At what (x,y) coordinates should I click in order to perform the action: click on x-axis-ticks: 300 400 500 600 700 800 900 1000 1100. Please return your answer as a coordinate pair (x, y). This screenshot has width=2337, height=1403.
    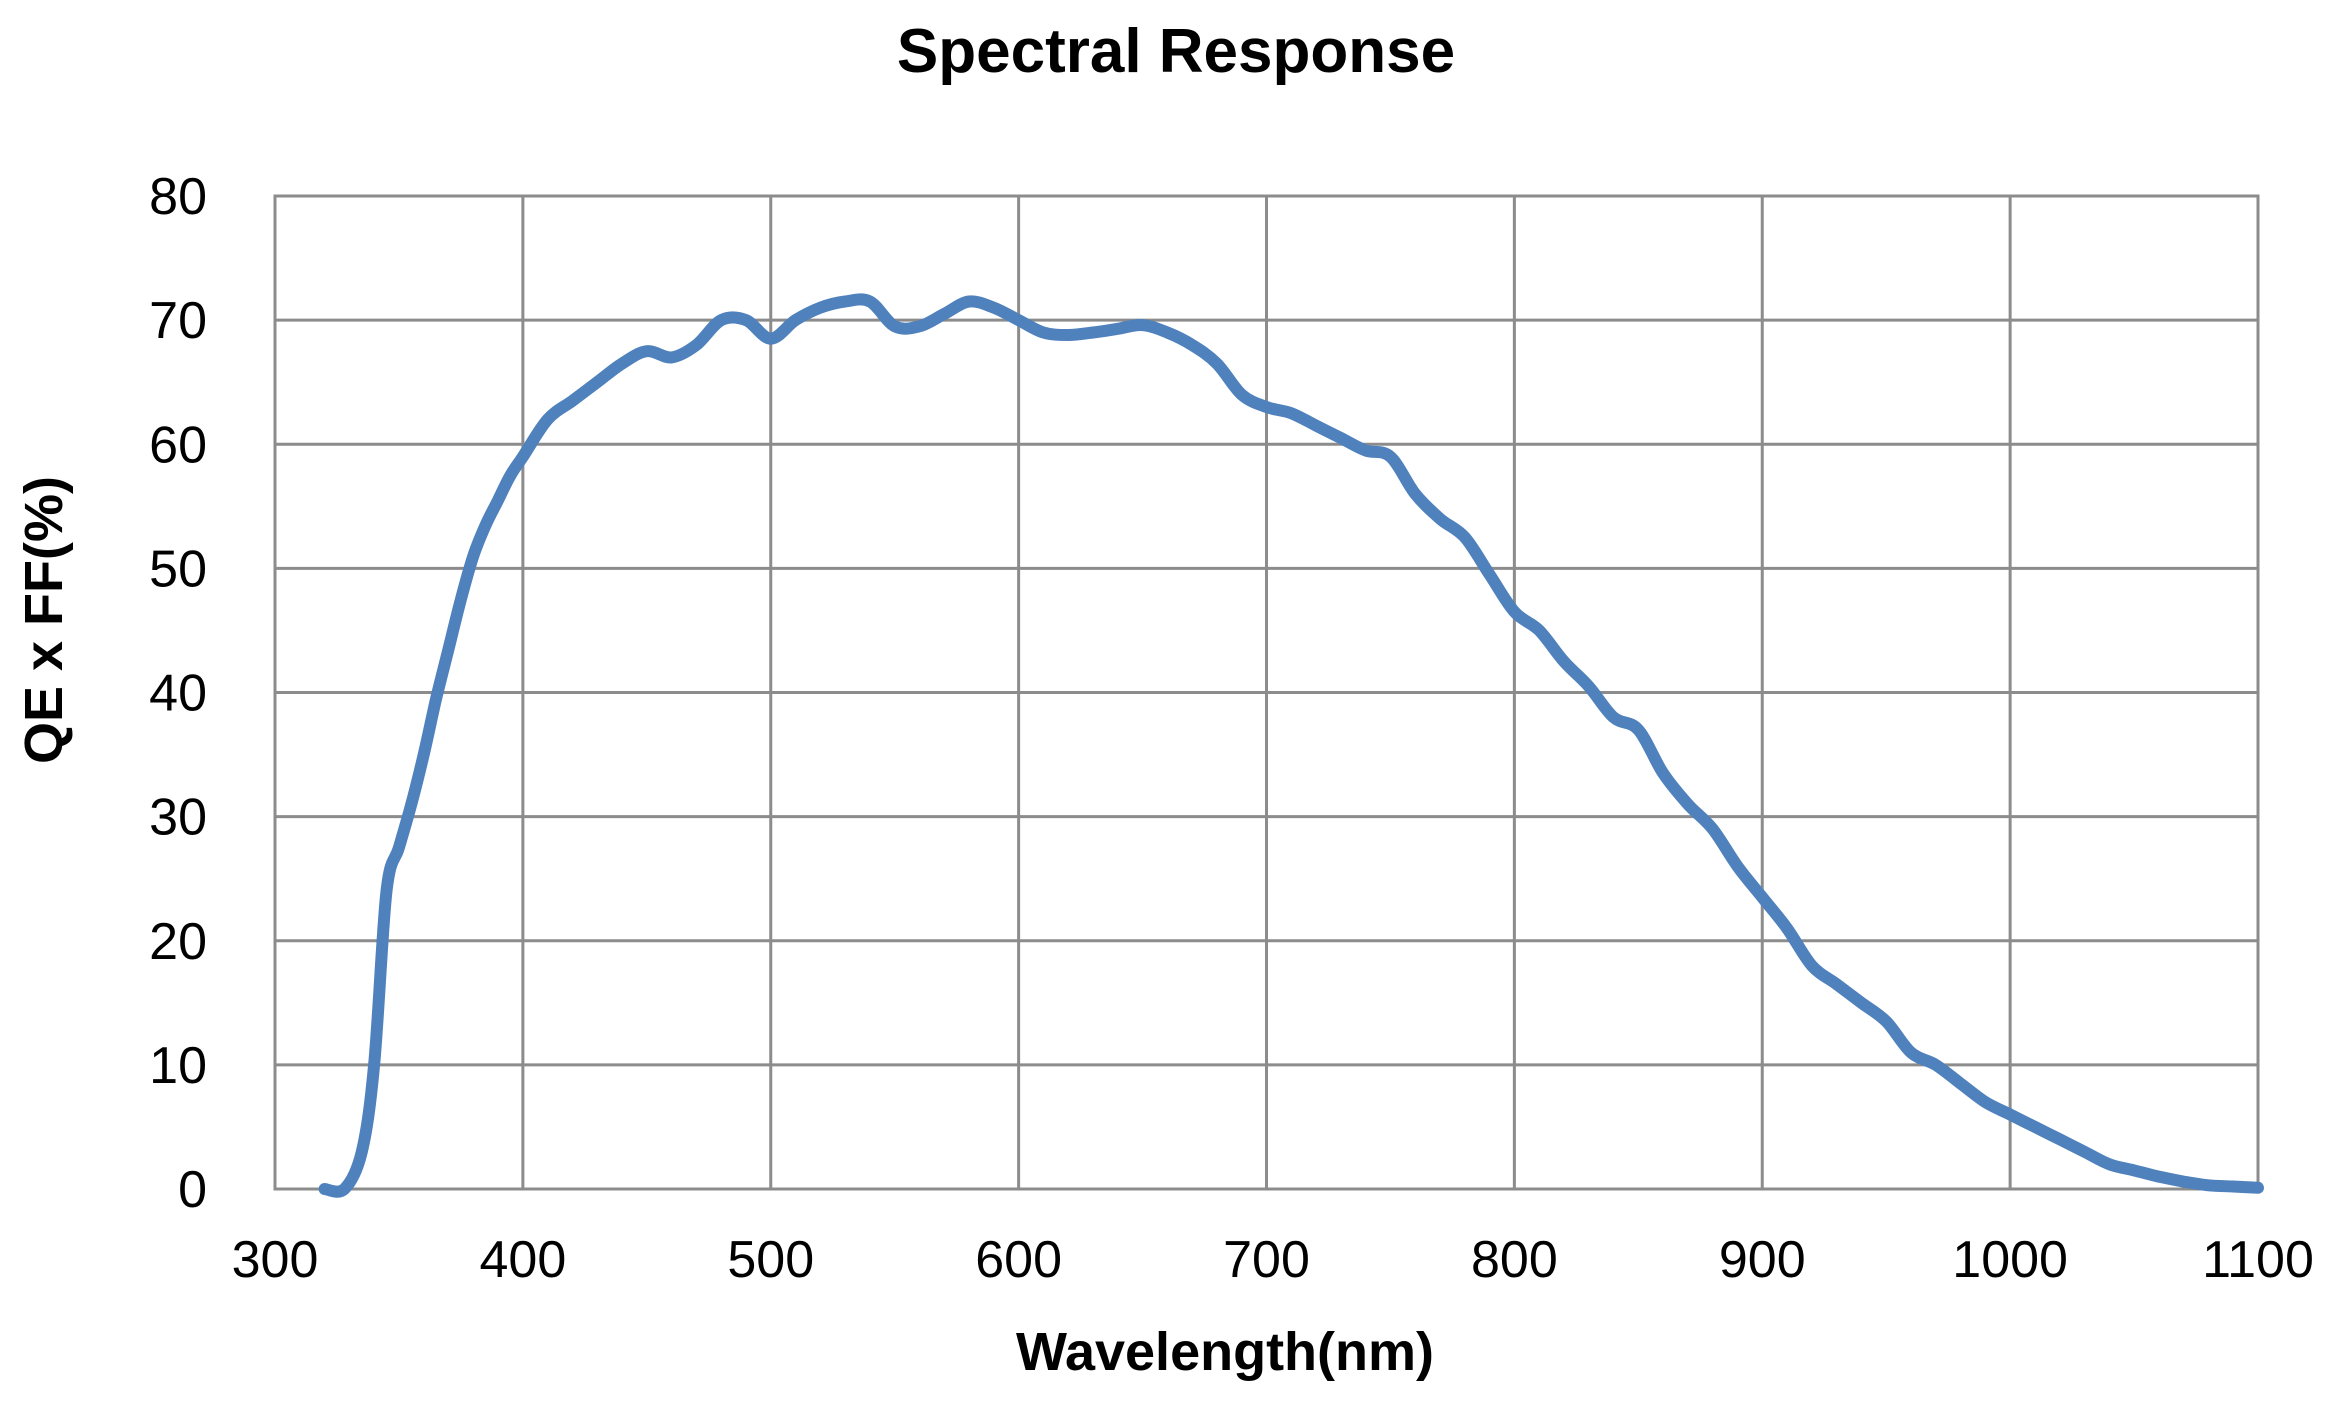
    Looking at the image, I should click on (1273, 1260).